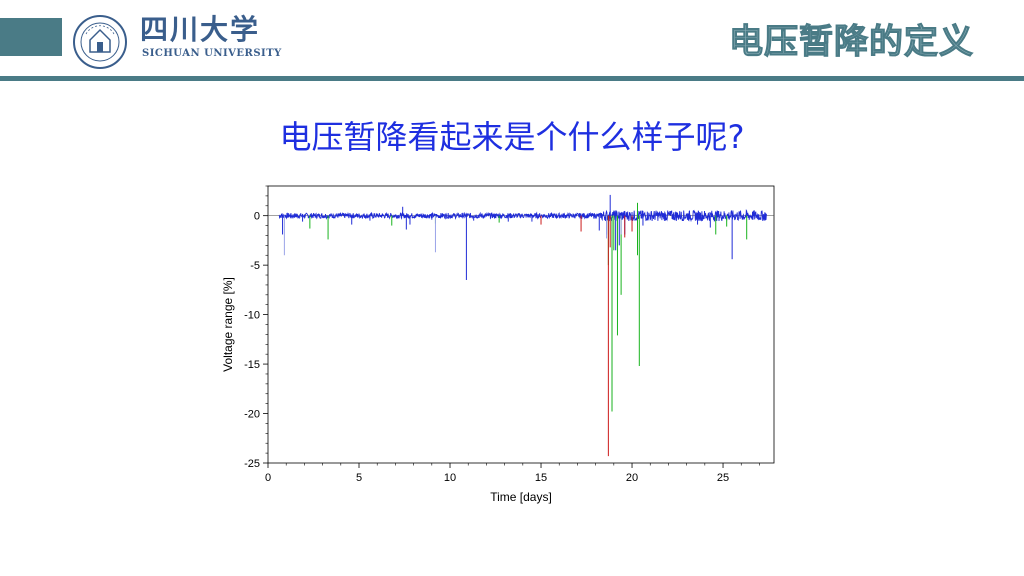 This screenshot has height=576, width=1024. Describe the element at coordinates (450, 478) in the screenshot. I see `x-tick-label: 10` at that location.